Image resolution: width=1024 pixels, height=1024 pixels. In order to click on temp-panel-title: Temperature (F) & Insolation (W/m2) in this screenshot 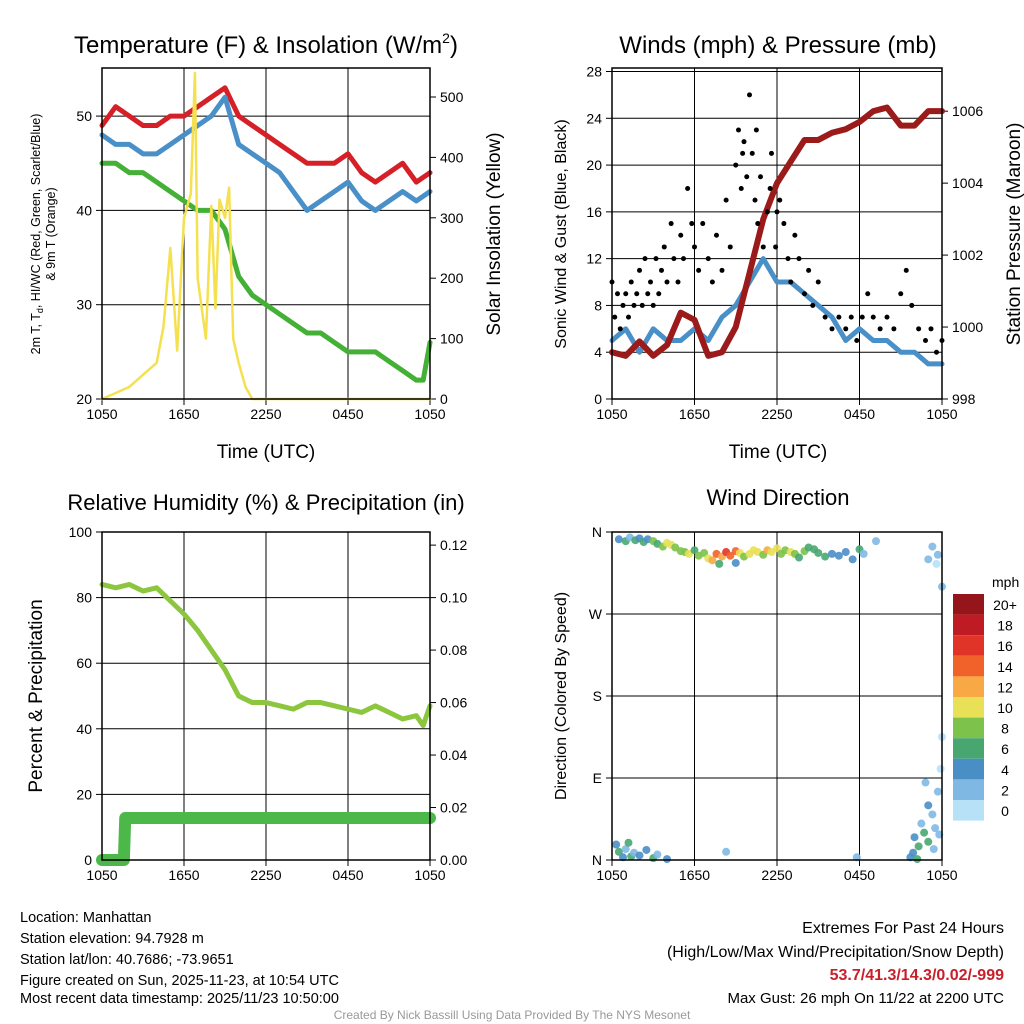, I will do `click(266, 44)`.